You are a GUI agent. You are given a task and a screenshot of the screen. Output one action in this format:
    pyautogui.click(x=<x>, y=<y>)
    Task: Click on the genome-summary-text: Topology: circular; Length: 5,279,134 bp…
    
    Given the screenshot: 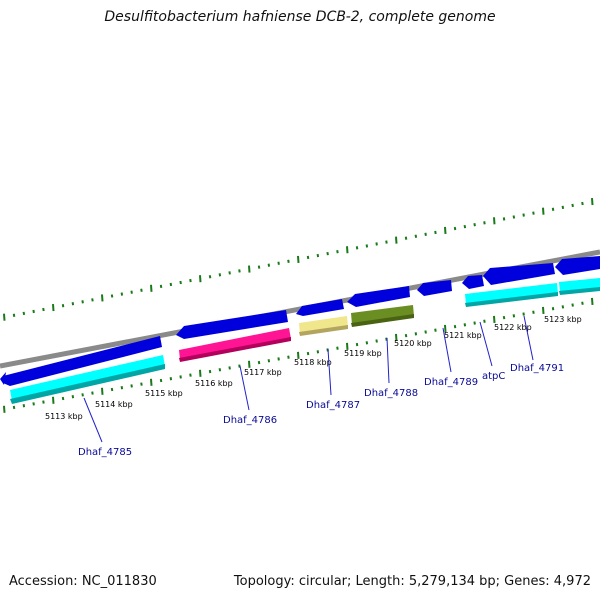 What is the action you would take?
    pyautogui.click(x=412, y=581)
    